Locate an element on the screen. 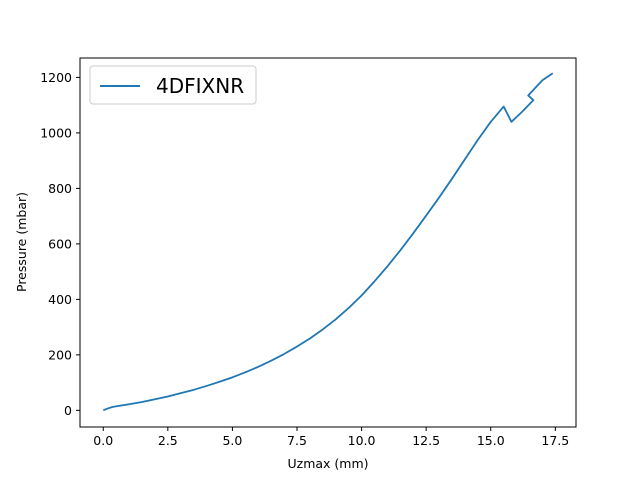 This screenshot has width=639, height=479. legend: 4DFIXNR is located at coordinates (173, 85).